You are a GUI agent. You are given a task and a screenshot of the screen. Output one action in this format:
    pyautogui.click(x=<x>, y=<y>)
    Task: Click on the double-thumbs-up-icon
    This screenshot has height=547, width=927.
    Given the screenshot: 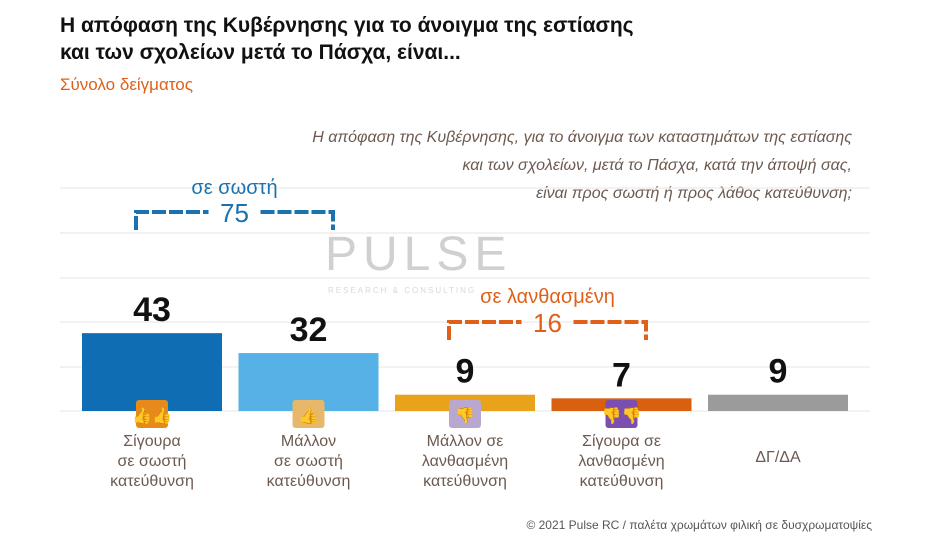 What is the action you would take?
    pyautogui.click(x=152, y=414)
    